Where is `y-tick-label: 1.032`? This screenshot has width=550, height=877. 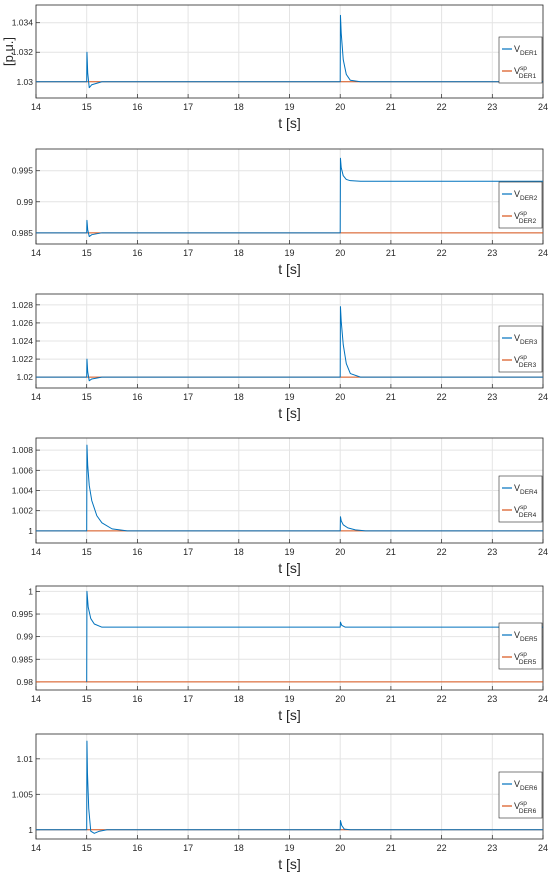
y-tick-label: 1.032 is located at coordinates (23, 52).